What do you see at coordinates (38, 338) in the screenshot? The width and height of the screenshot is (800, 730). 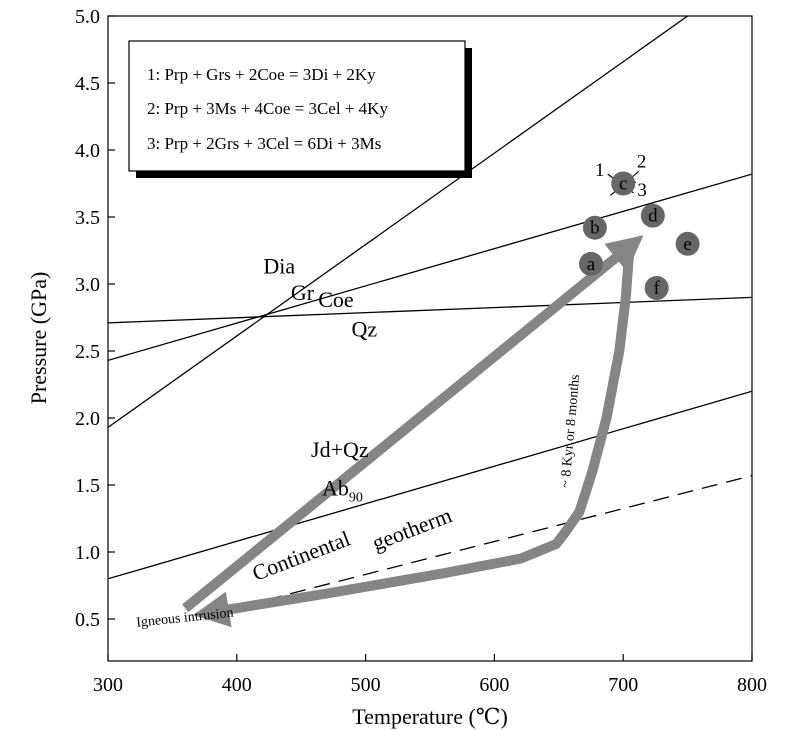 I see `y-axis-title: Pressure (GPa)` at bounding box center [38, 338].